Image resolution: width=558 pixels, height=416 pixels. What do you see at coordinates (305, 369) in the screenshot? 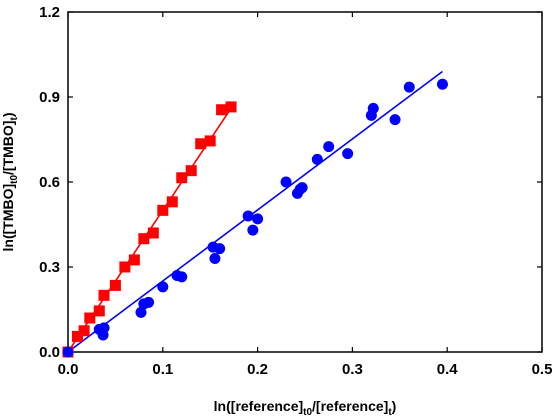
I see `x-tick-labels: 0.0 0.1 0.2 0.3 0.4 0.5` at bounding box center [305, 369].